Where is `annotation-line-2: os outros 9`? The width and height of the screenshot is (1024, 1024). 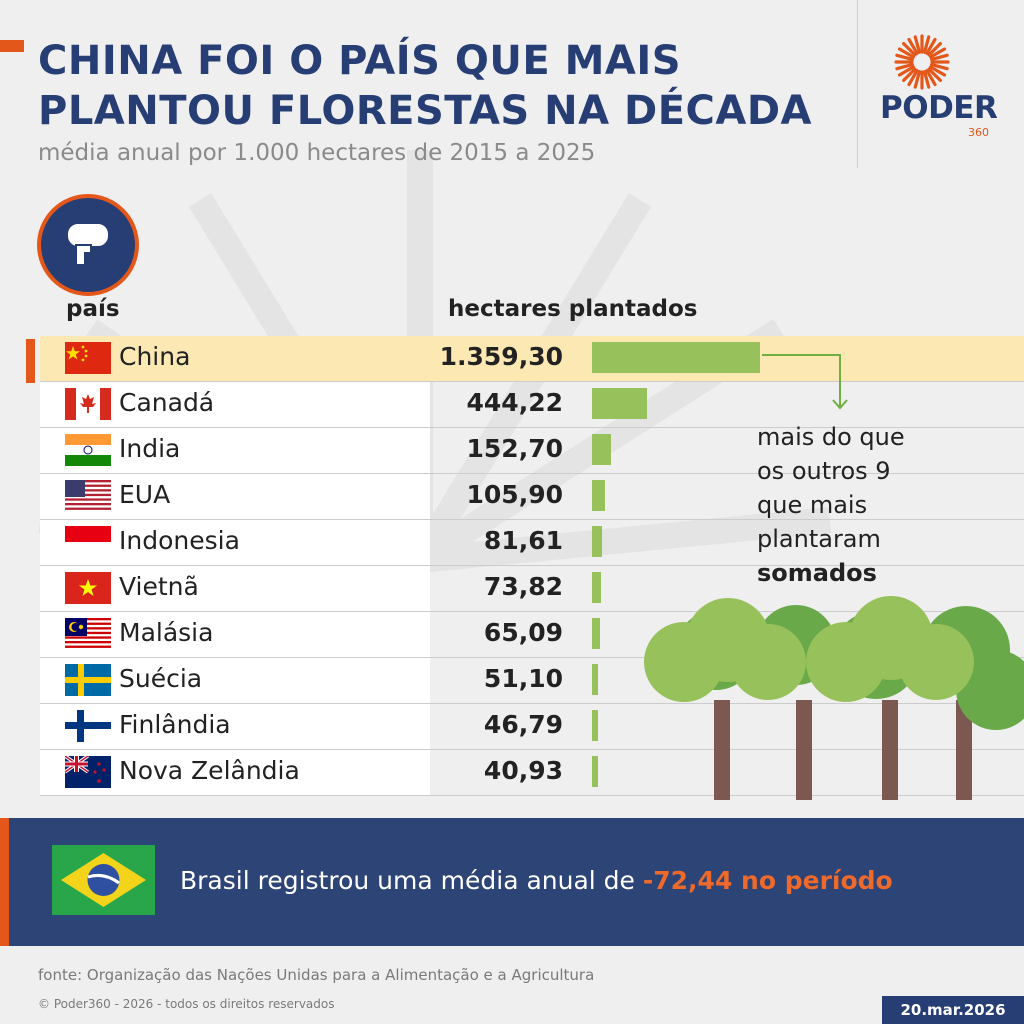 annotation-line-2: os outros 9 is located at coordinates (824, 471).